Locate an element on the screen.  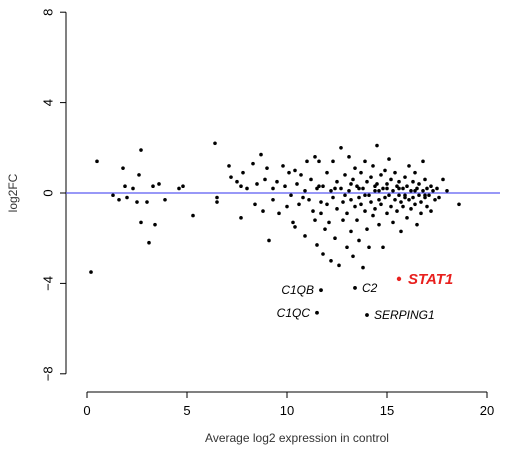
x-axis-title: Average log2 expression in control is located at coordinates (297, 438).